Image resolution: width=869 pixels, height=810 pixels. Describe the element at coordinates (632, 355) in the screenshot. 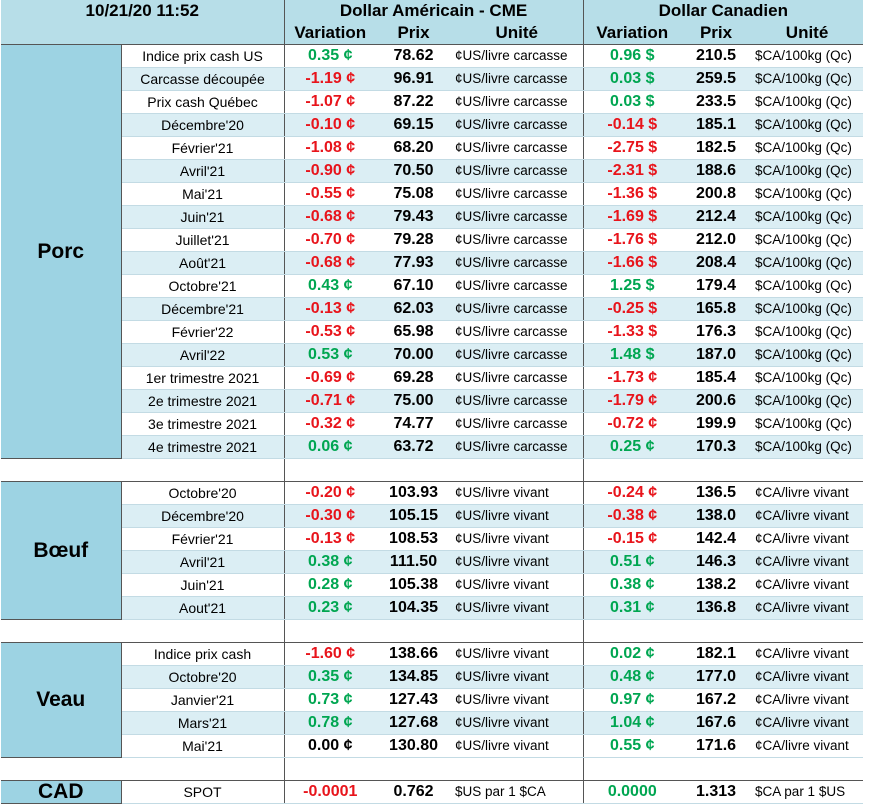

I see `variation: 1.48 $` at that location.